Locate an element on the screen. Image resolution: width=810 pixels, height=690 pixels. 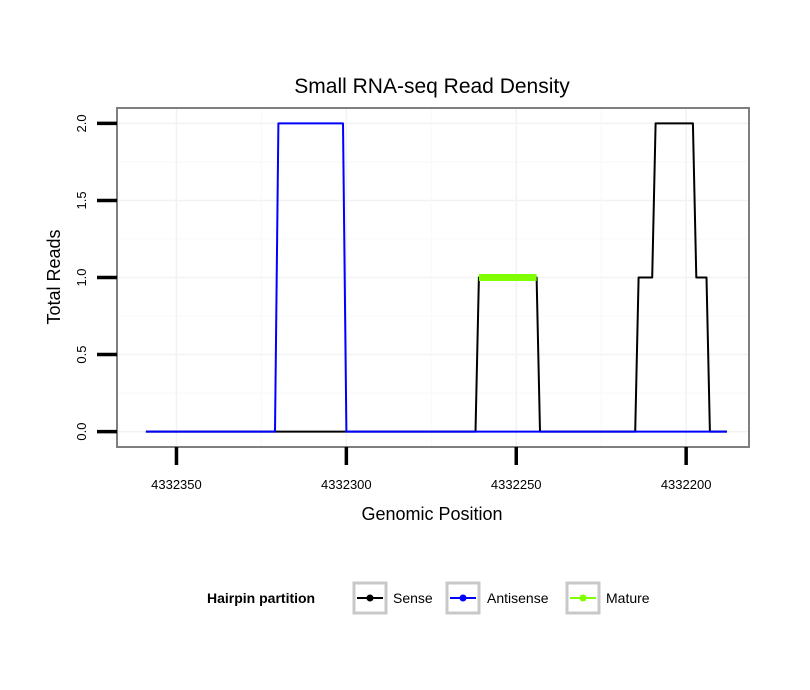
legend-item-antisense: Antisense is located at coordinates (497, 598).